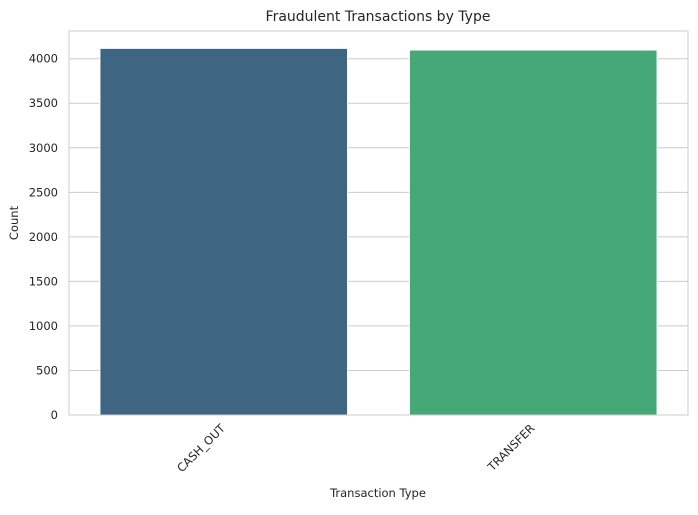 This screenshot has height=515, width=698. I want to click on x-axis-label: Transaction Type, so click(377, 493).